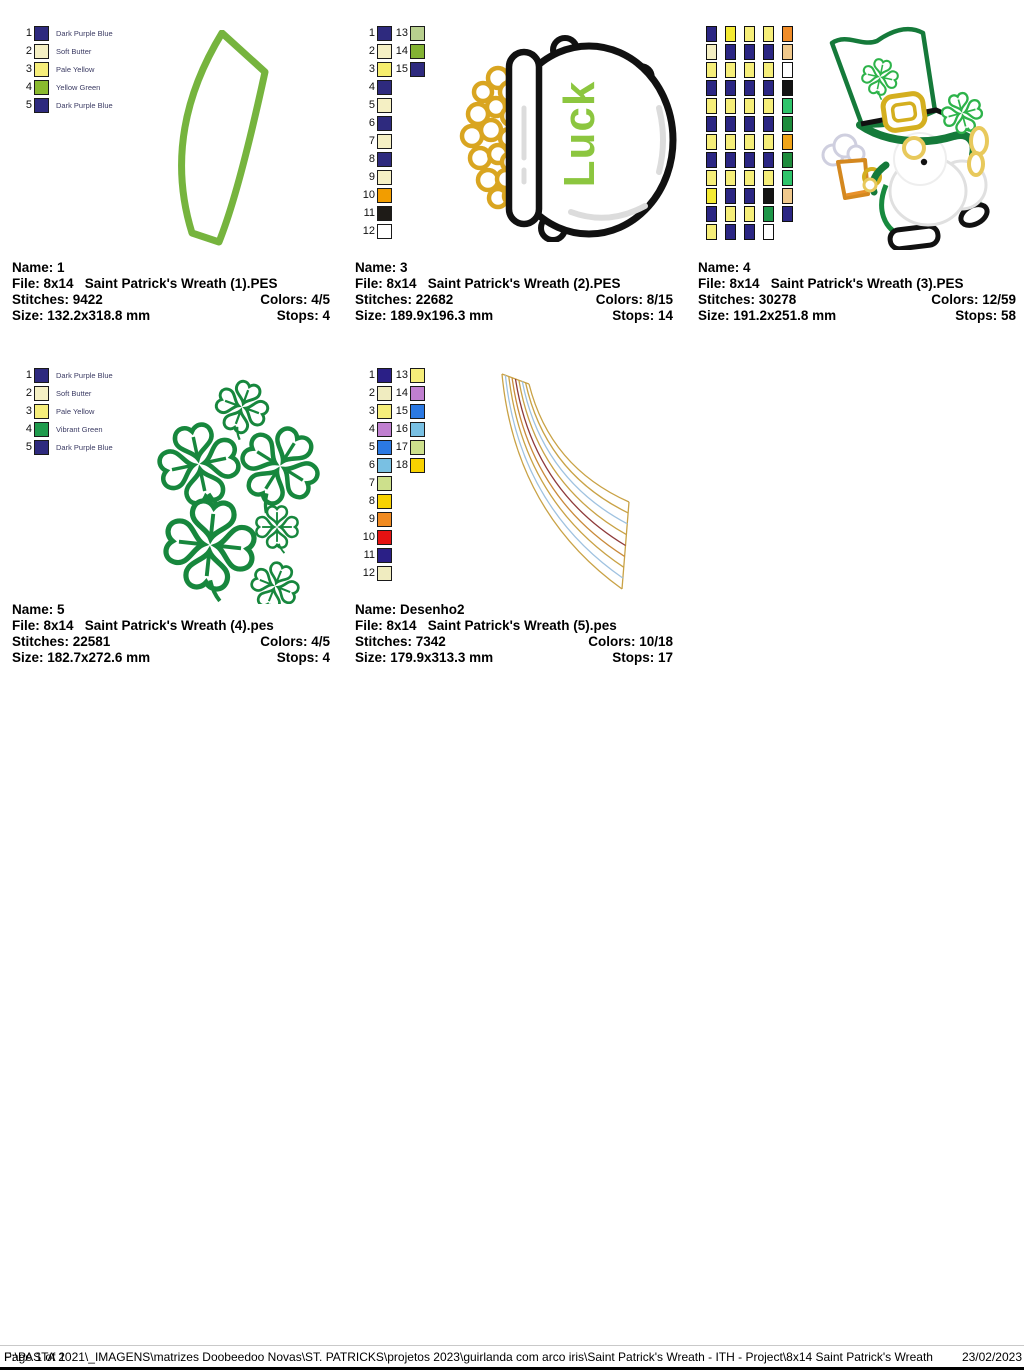 The width and height of the screenshot is (1024, 1370). I want to click on thread-number: 18, so click(401, 465).